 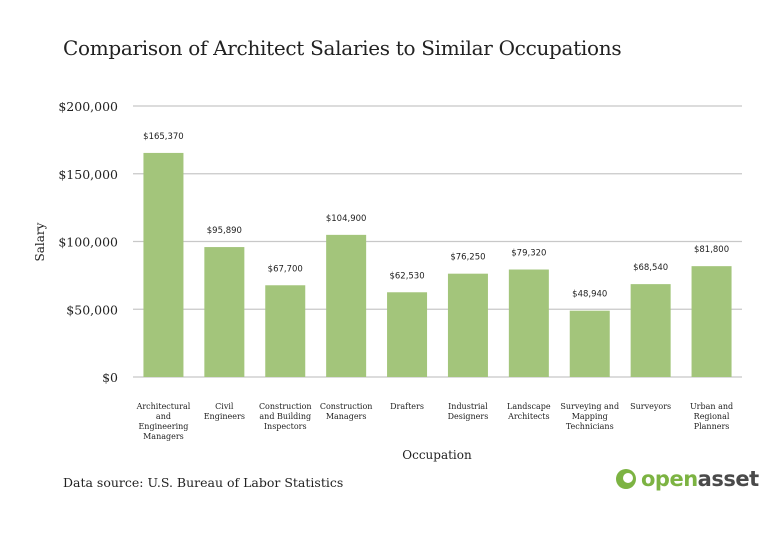 What do you see at coordinates (528, 416) in the screenshot?
I see `x-tick-label: Architects` at bounding box center [528, 416].